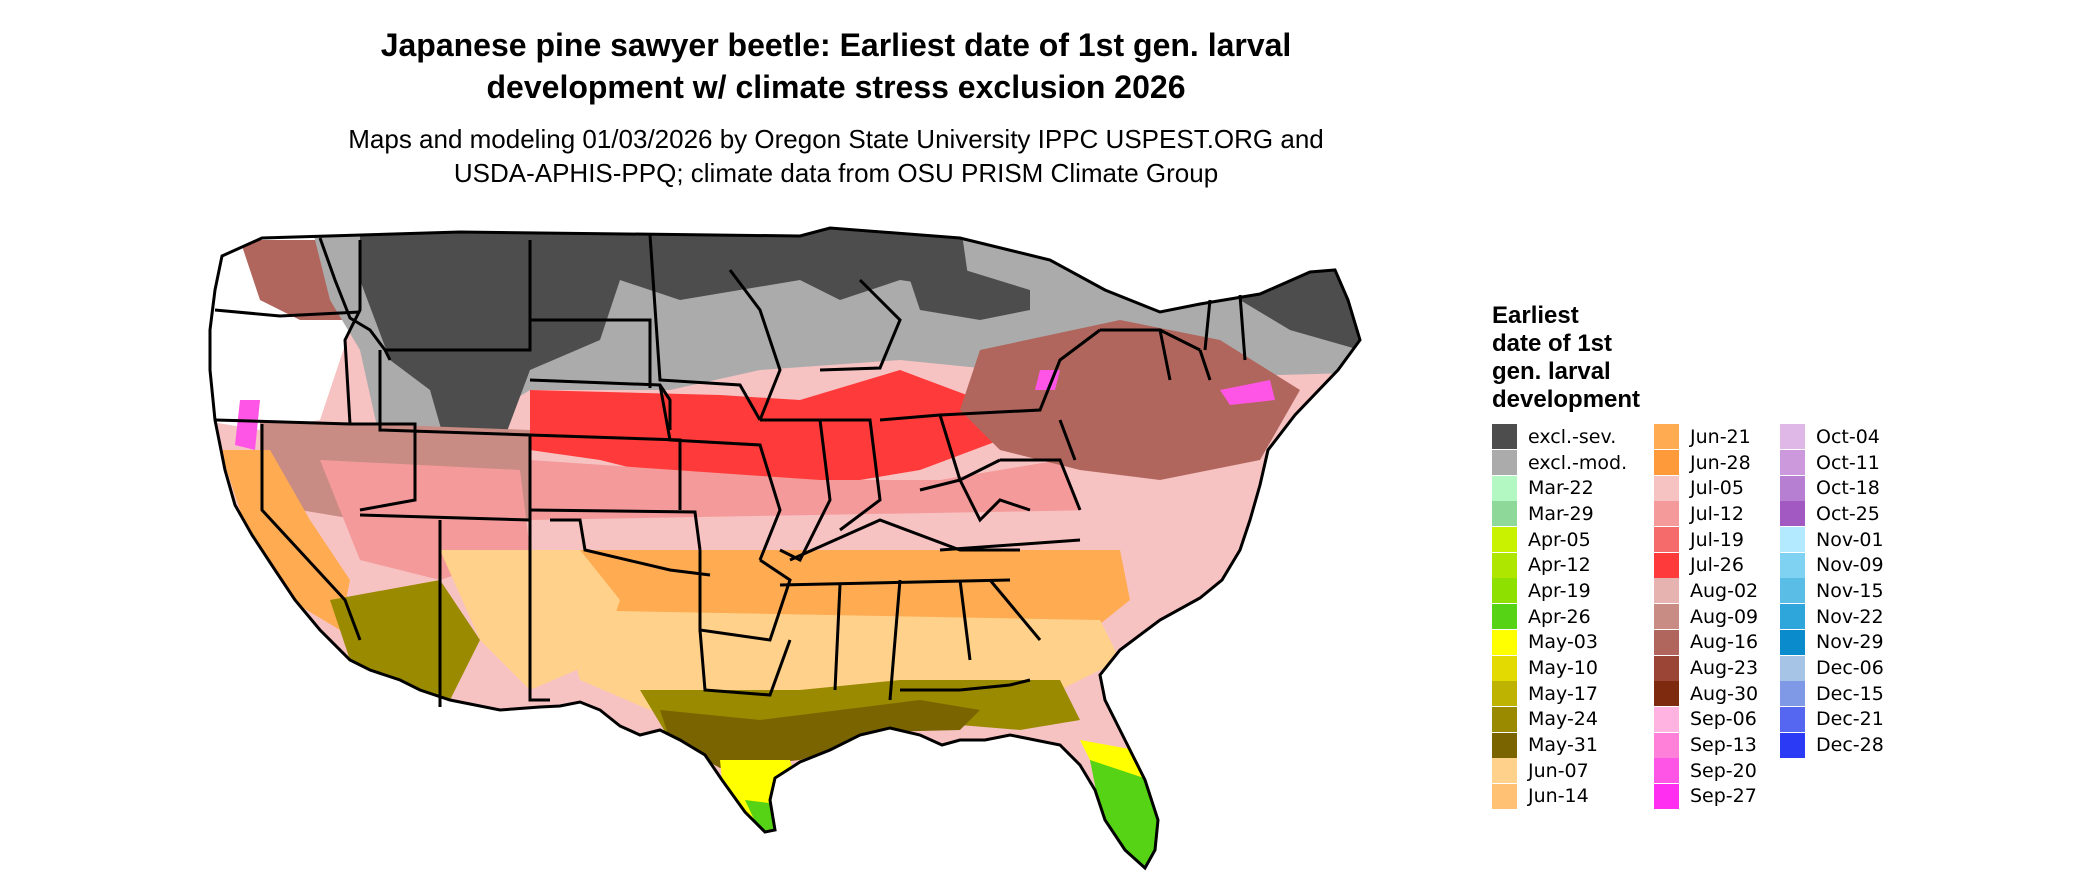  Describe the element at coordinates (1578, 462) in the screenshot. I see `legend-label: excl.-mod.` at that location.